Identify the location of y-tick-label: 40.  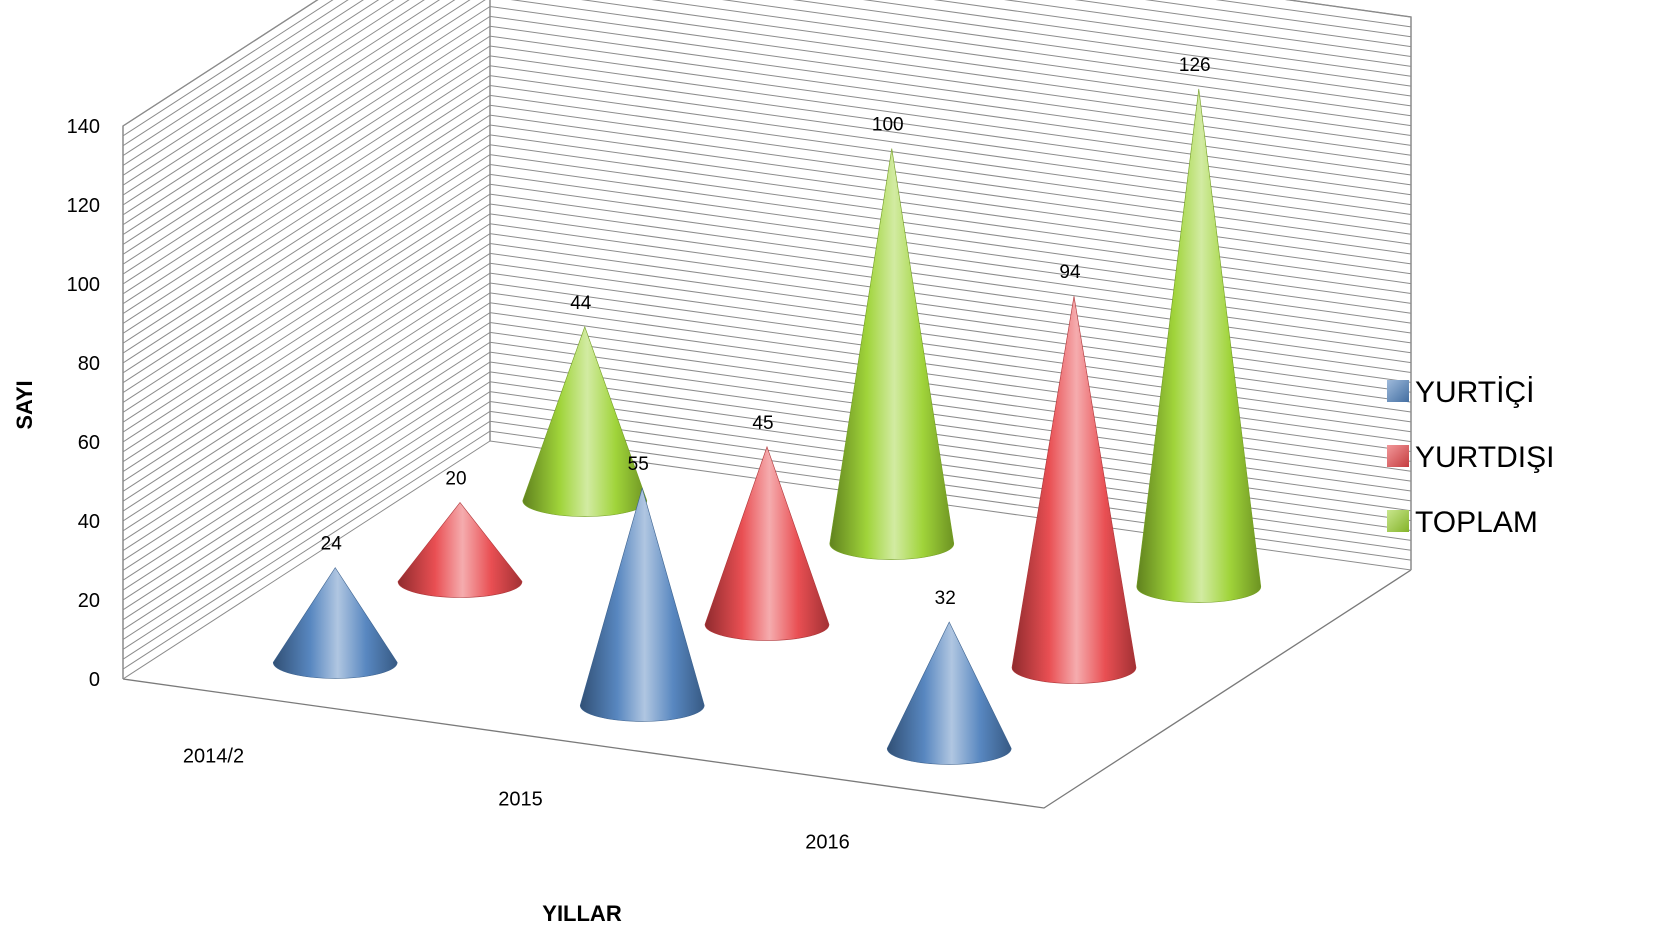
(89, 522).